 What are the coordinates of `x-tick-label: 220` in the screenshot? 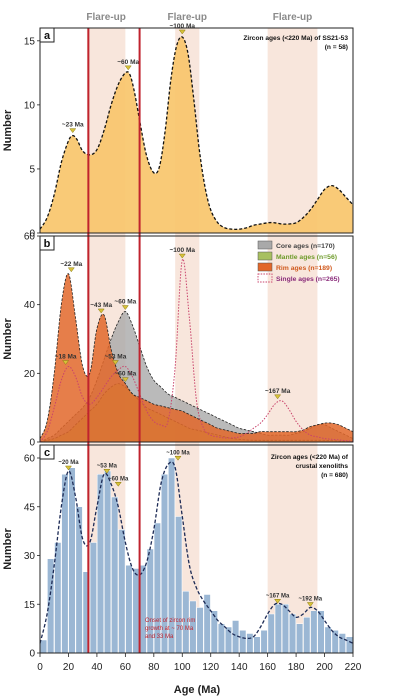 It's located at (353, 667).